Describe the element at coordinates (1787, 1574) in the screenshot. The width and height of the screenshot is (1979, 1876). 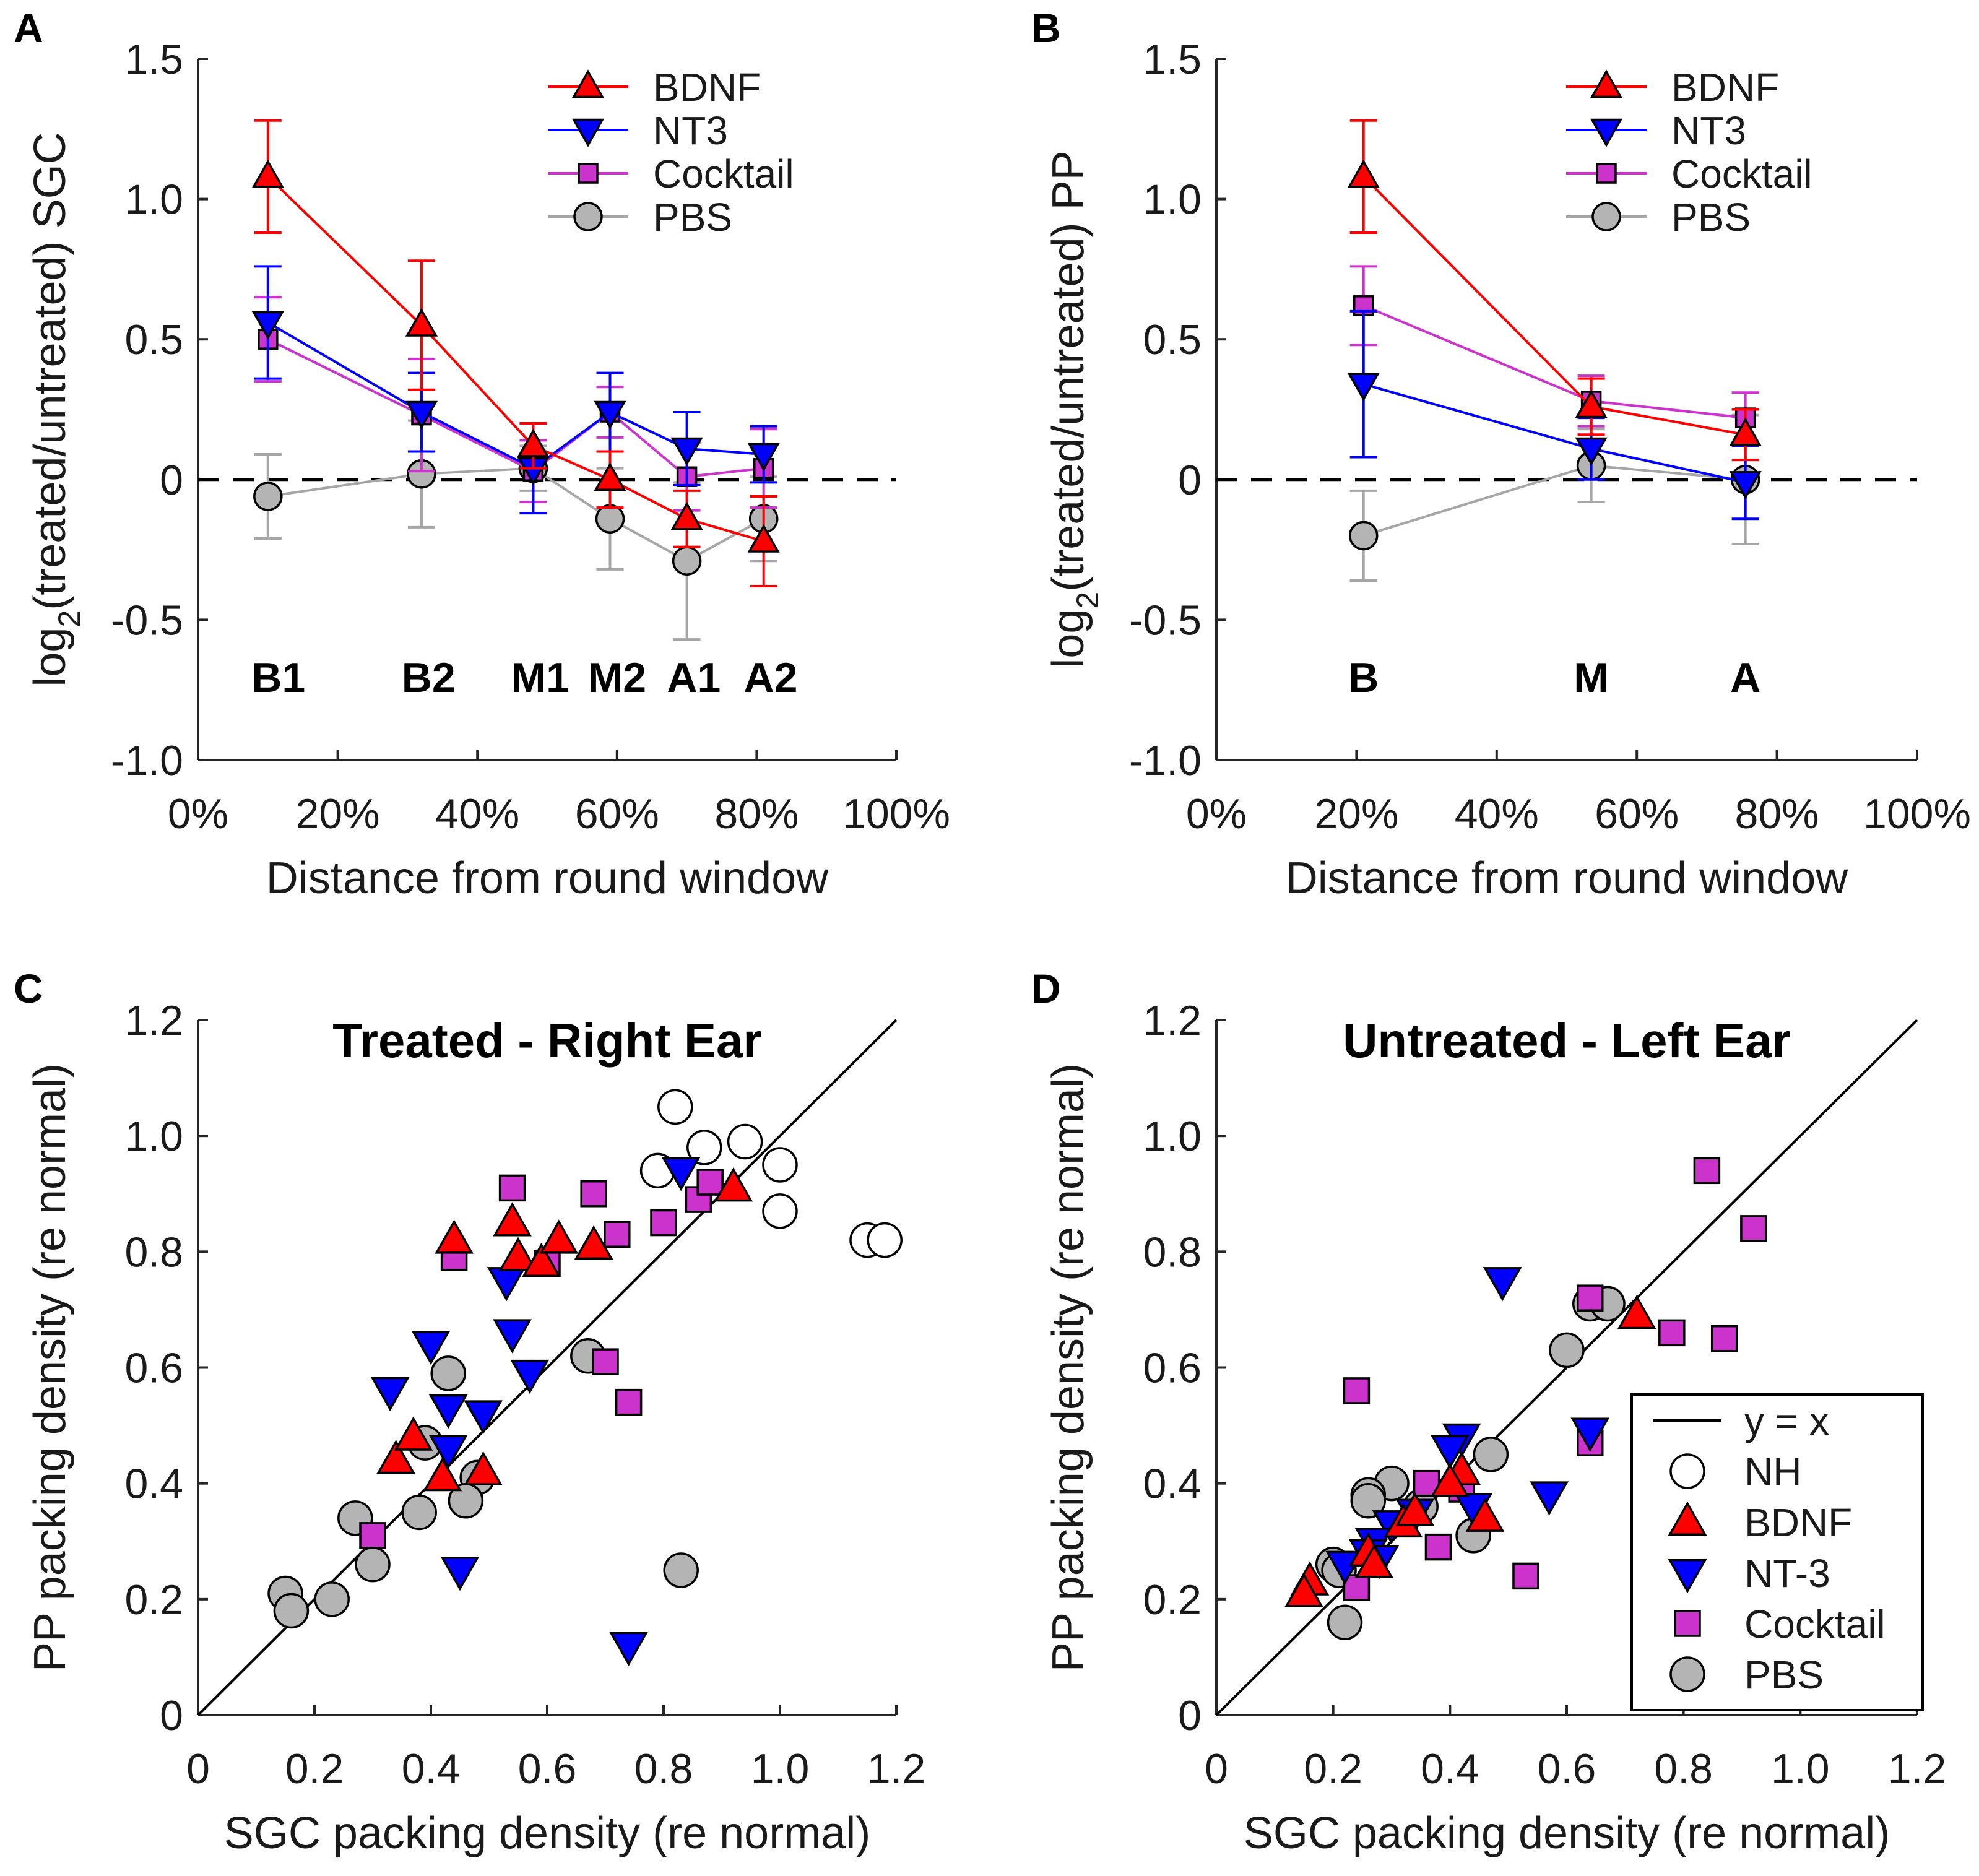
I see `legend-label: NT-3` at that location.